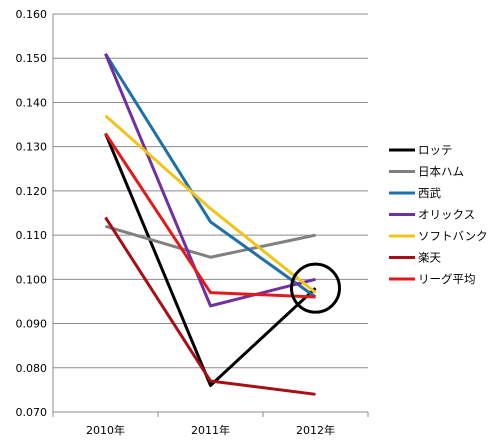 This screenshot has height=447, width=498. Describe the element at coordinates (32, 279) in the screenshot. I see `y-tick-label: 0.100` at that location.